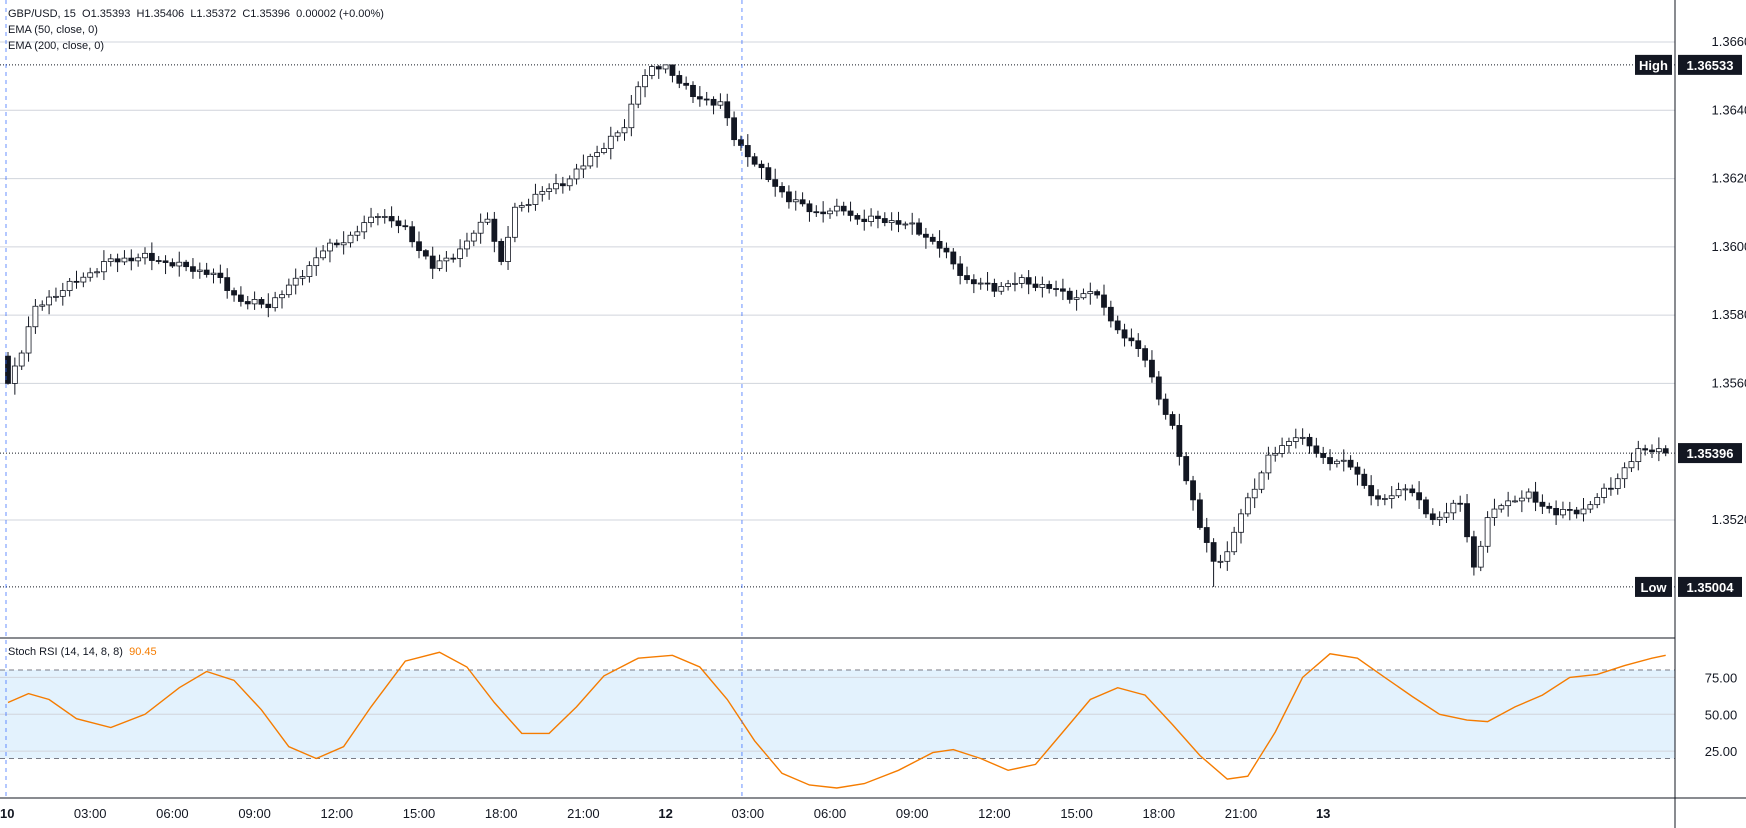 Image resolution: width=1746 pixels, height=828 pixels. I want to click on price-tag-value: 1.35004, so click(1711, 587).